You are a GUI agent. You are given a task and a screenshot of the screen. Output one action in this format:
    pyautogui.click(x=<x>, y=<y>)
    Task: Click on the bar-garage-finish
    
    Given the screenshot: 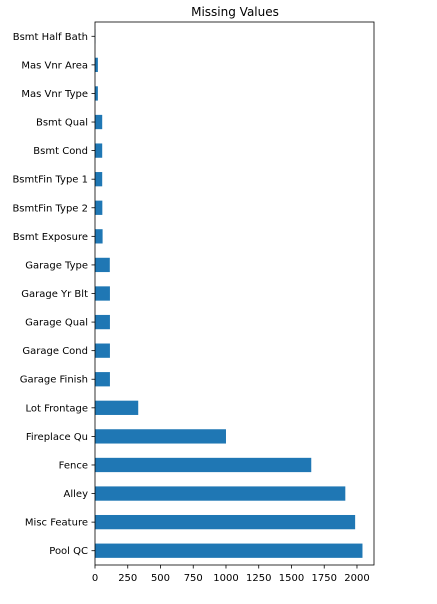 What is the action you would take?
    pyautogui.click(x=102, y=379)
    